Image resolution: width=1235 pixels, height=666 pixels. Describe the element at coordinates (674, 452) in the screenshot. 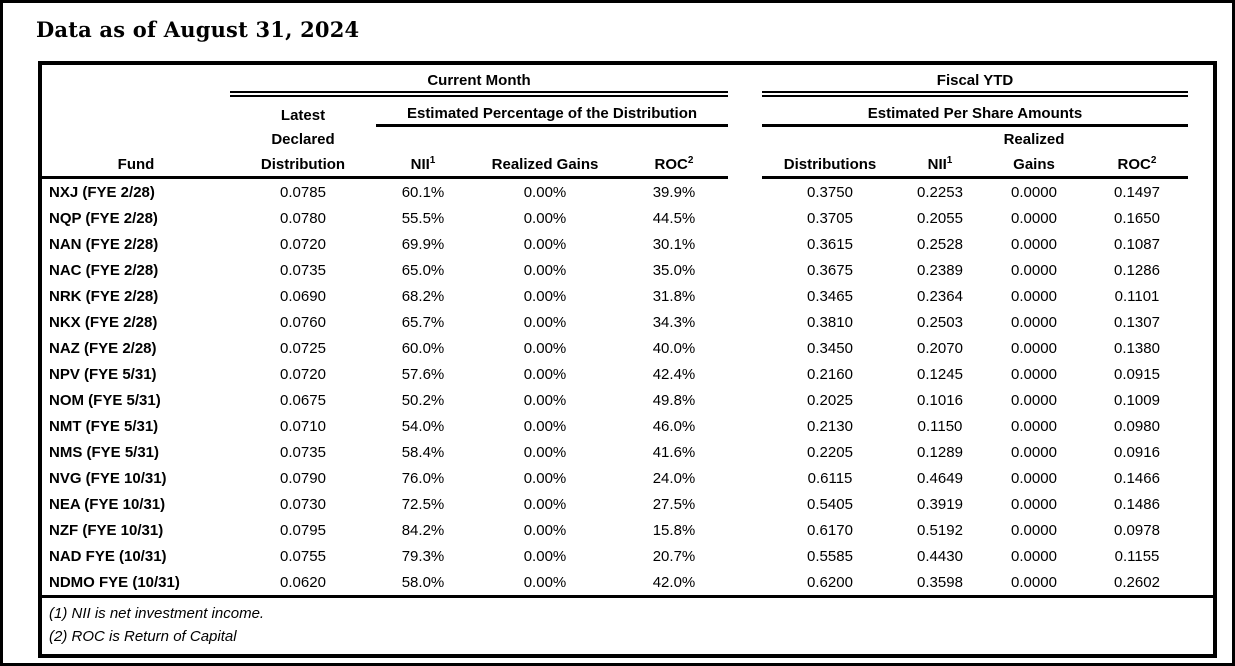

I see `cm-roc-cell: 41.6%` at that location.